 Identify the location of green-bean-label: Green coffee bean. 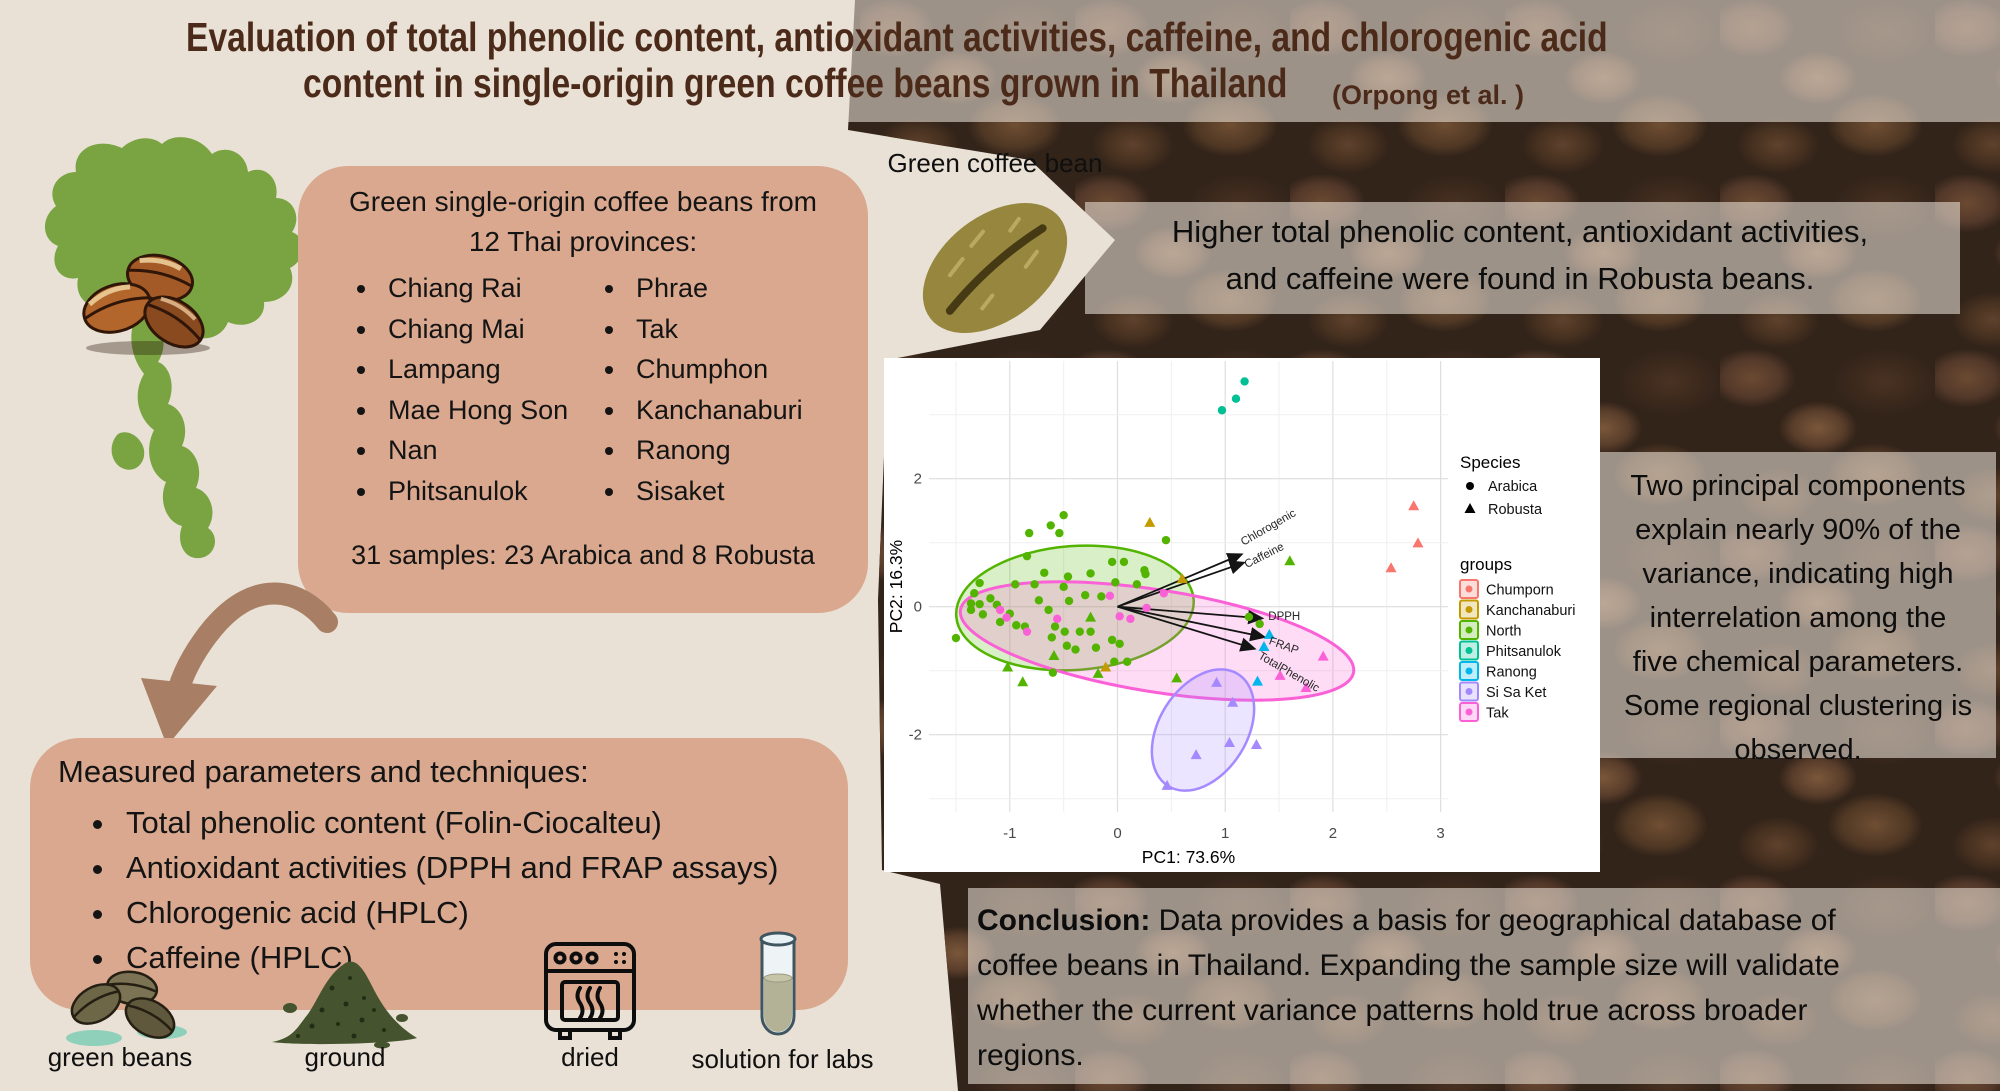
(995, 163).